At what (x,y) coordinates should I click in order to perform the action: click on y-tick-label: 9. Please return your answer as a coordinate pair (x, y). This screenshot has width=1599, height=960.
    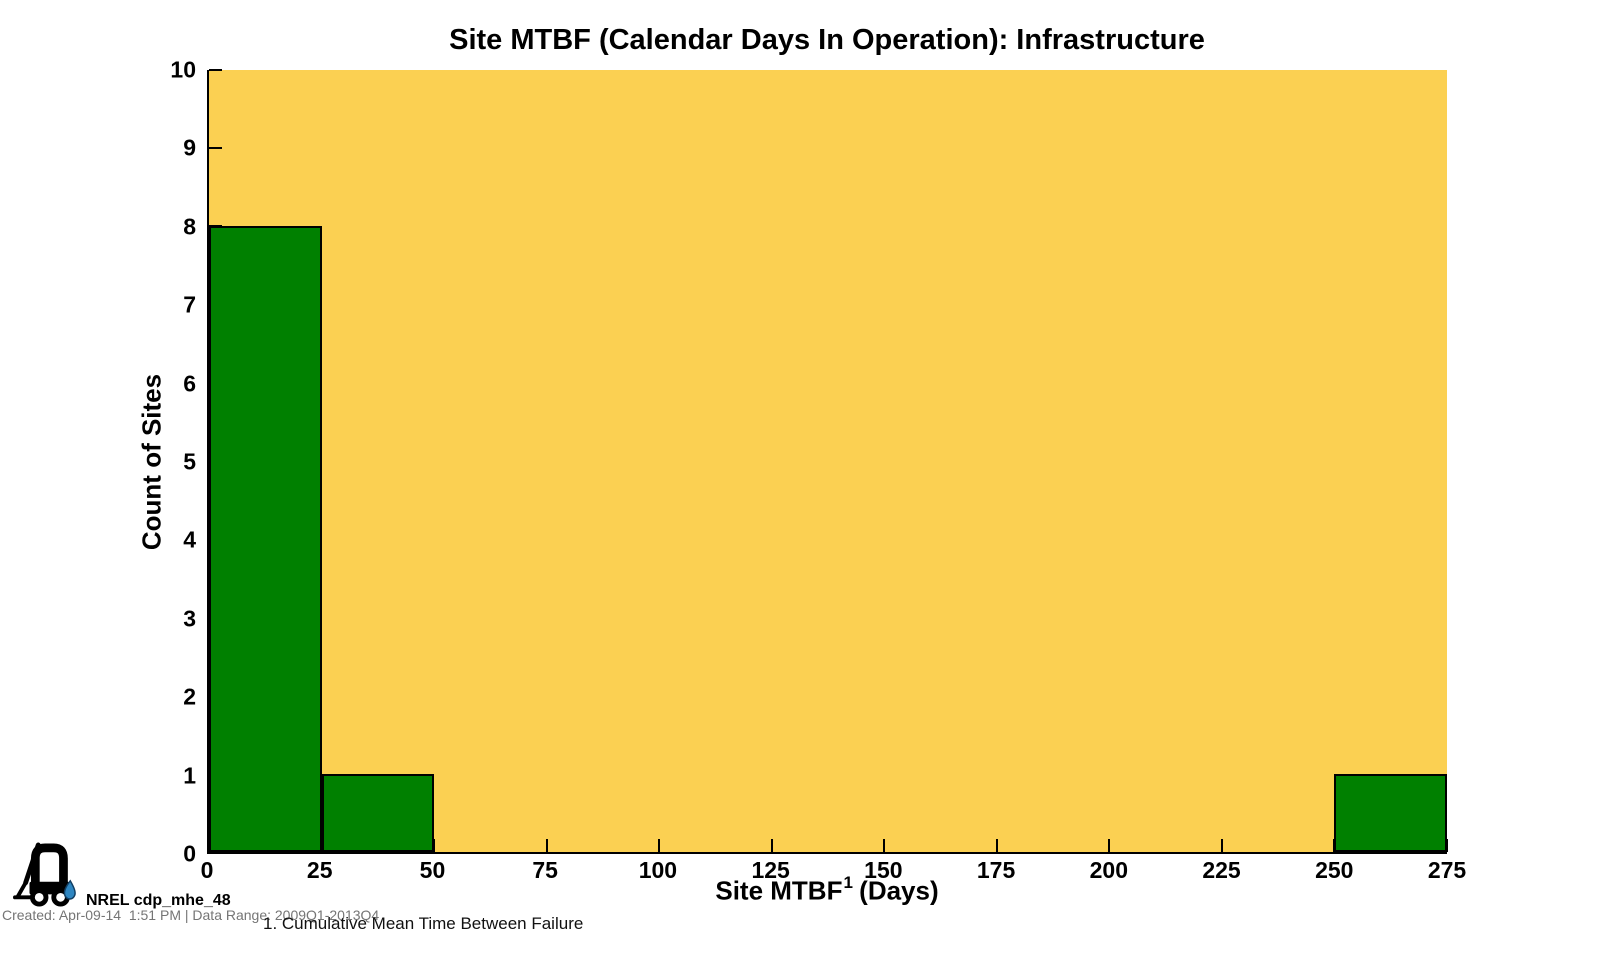
    Looking at the image, I should click on (189, 147).